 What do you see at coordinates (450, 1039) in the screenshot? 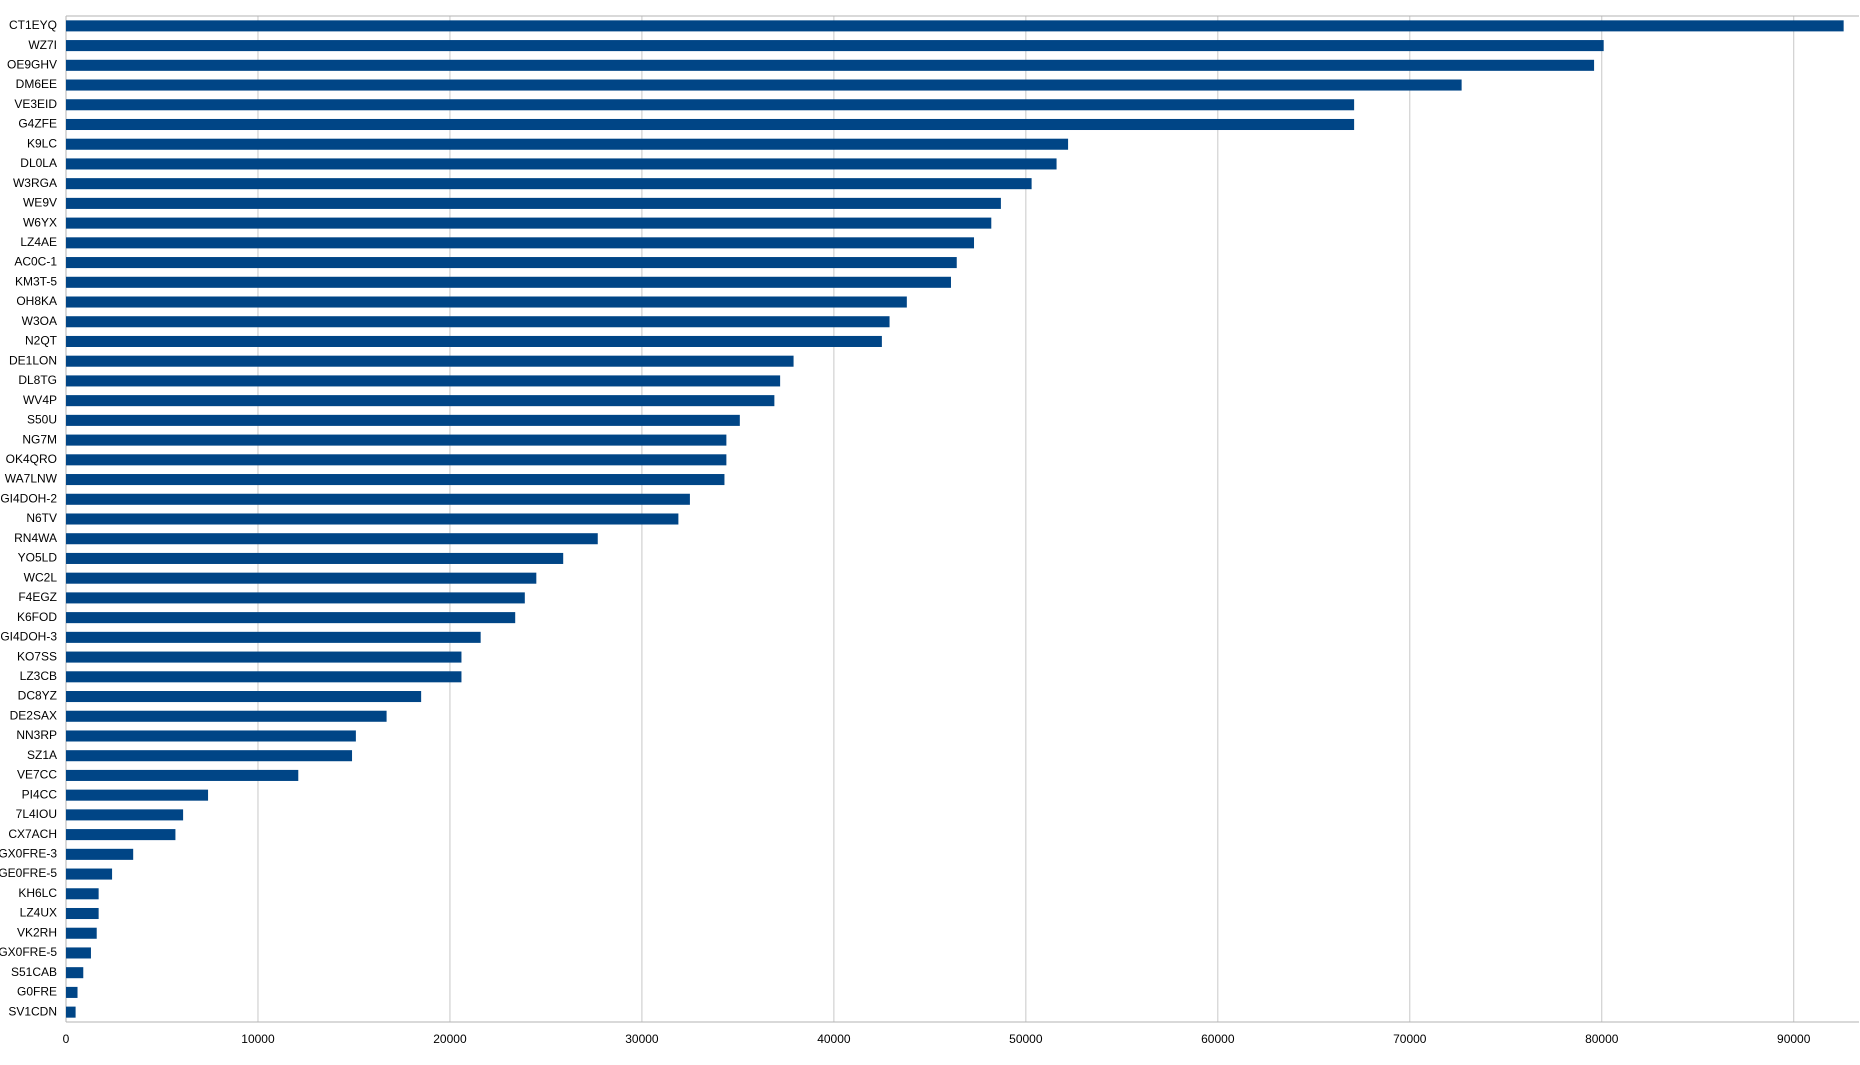
I see `x-tick-label: 20000` at bounding box center [450, 1039].